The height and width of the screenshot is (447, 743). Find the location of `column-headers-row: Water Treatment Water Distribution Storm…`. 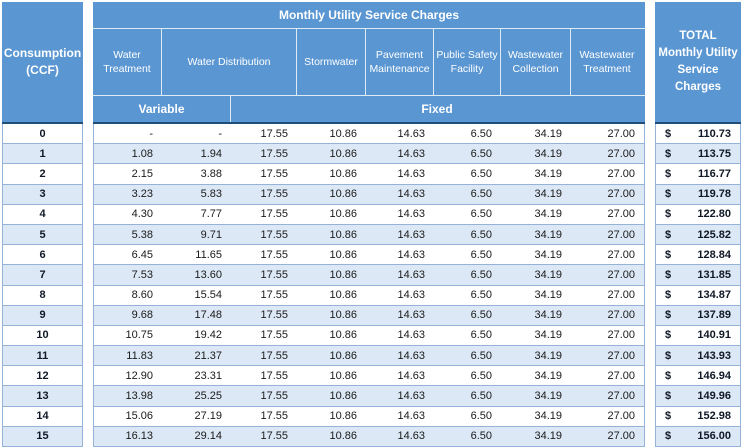

column-headers-row: Water Treatment Water Distribution Storm… is located at coordinates (369, 61).